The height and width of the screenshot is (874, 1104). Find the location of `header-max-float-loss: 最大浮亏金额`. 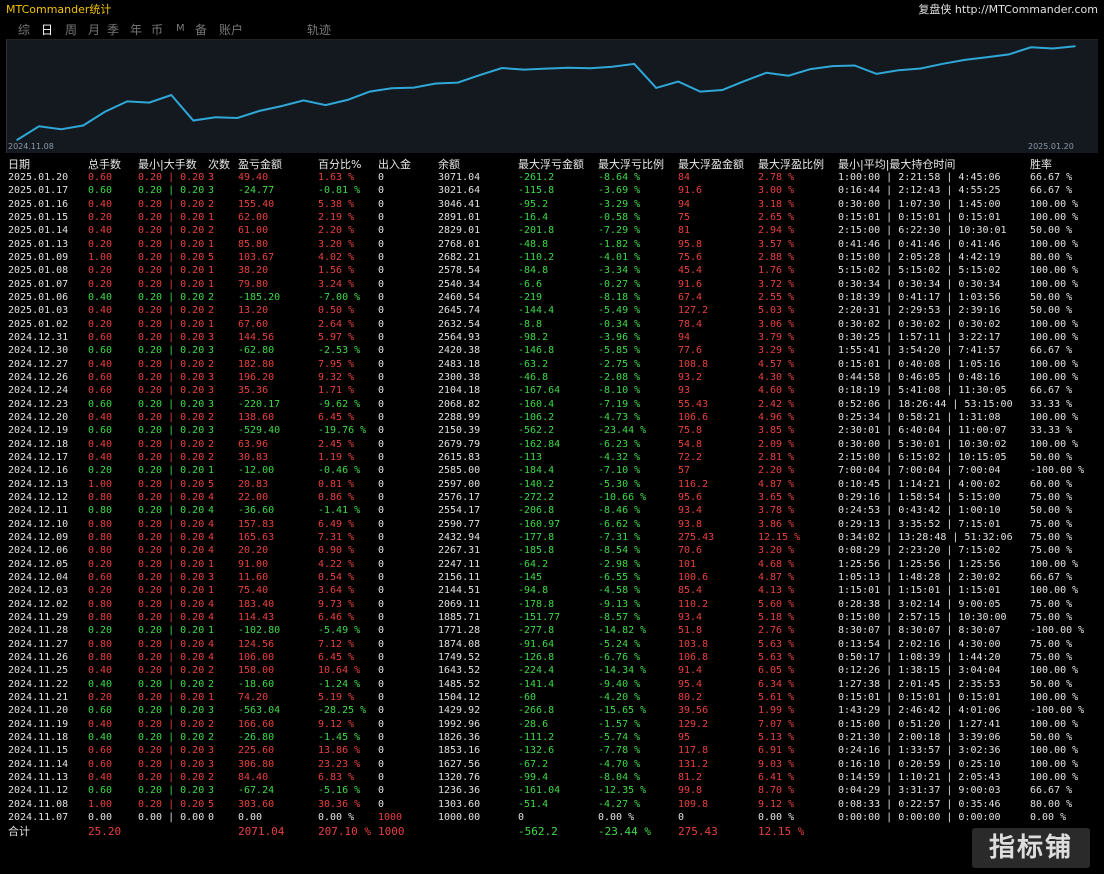

header-max-float-loss: 最大浮亏金额 is located at coordinates (551, 164).